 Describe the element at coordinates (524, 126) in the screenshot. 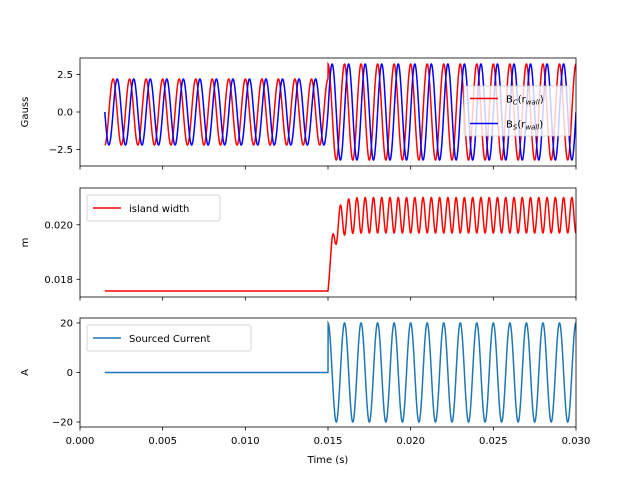

I see `legend-entry: BS(rwall)` at that location.